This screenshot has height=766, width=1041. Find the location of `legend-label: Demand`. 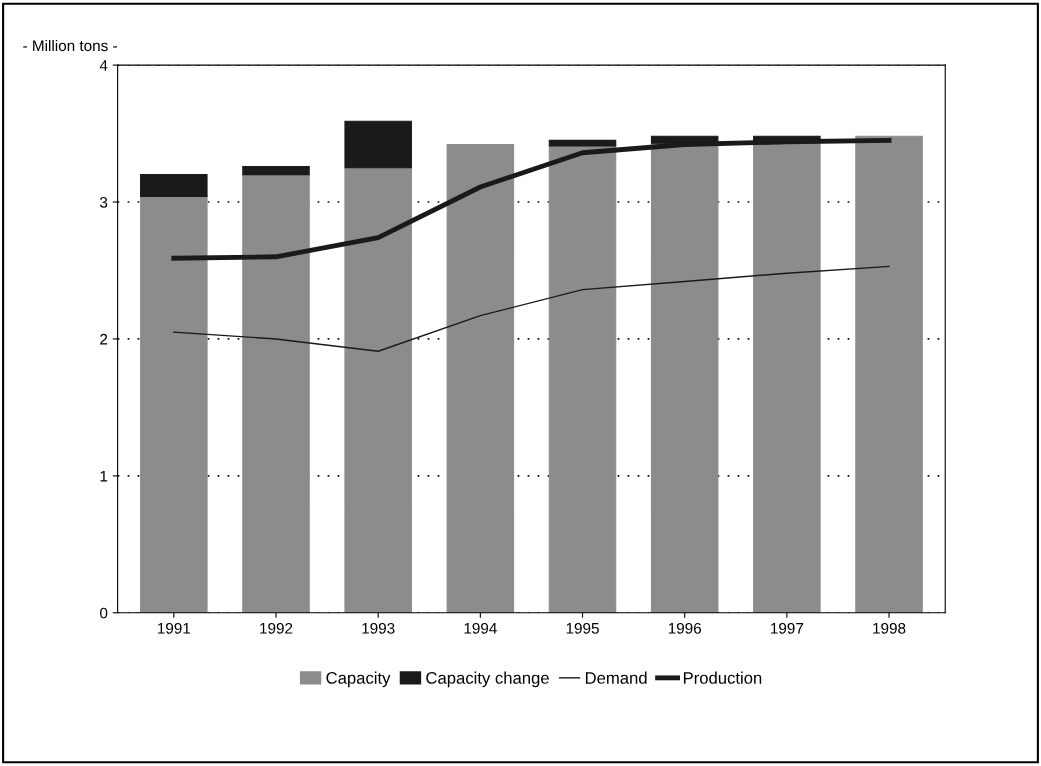

legend-label: Demand is located at coordinates (616, 677).